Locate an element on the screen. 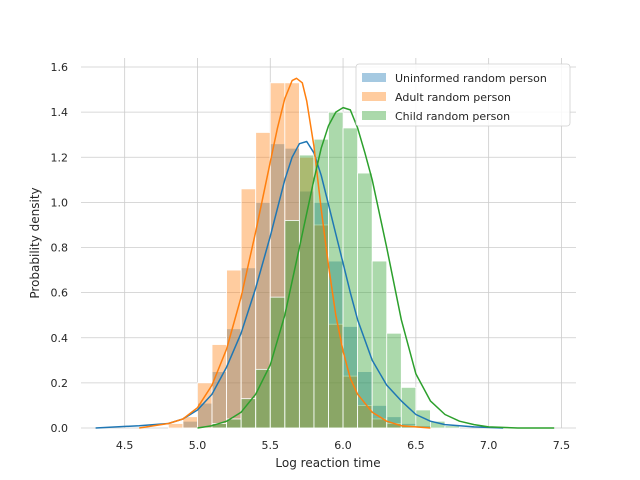 The image size is (640, 480). legend-box is located at coordinates (463, 95).